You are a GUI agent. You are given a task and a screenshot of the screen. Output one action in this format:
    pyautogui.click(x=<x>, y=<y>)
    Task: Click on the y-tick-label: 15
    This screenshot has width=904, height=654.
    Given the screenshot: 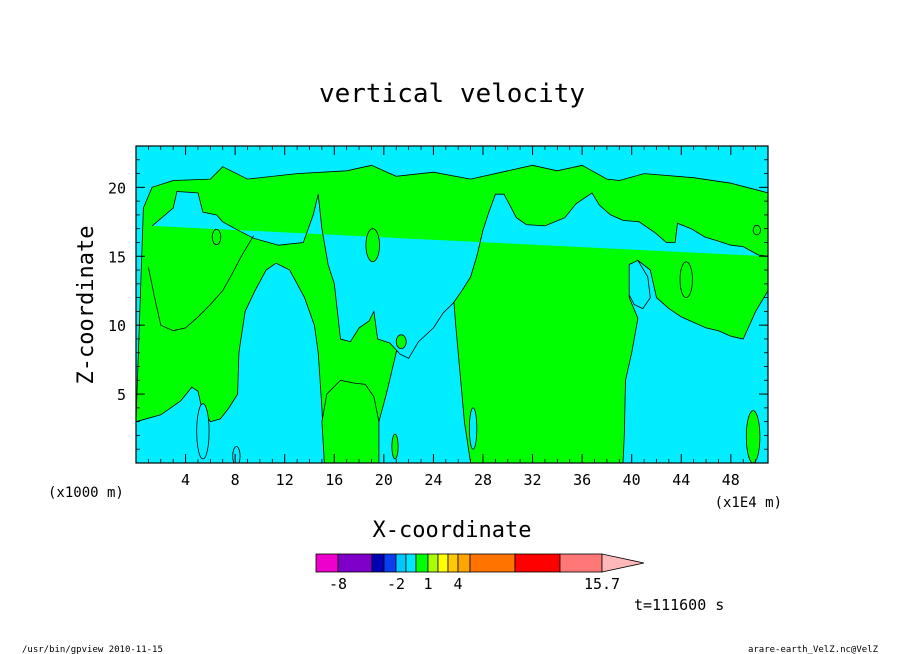 What is the action you would take?
    pyautogui.click(x=117, y=257)
    